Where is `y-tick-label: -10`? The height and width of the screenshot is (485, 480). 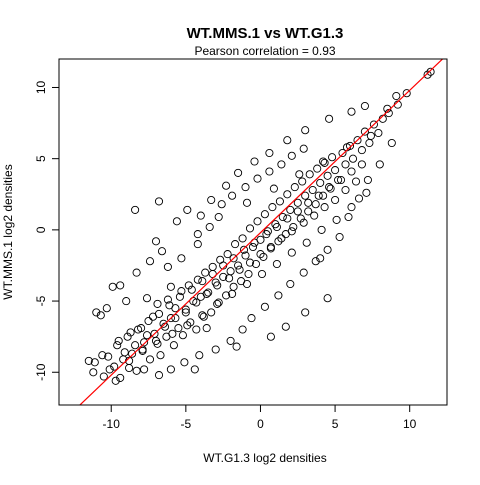
y-tick-label: -10 is located at coordinates (41, 372).